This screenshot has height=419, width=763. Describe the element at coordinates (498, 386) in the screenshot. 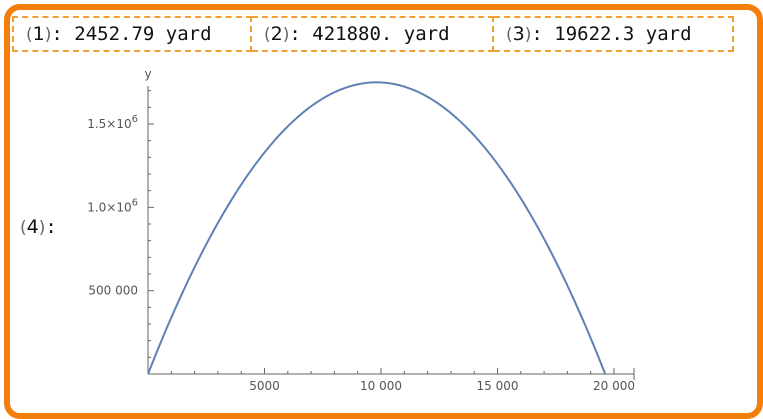

I see `x-tick-label-2: 15 000` at that location.